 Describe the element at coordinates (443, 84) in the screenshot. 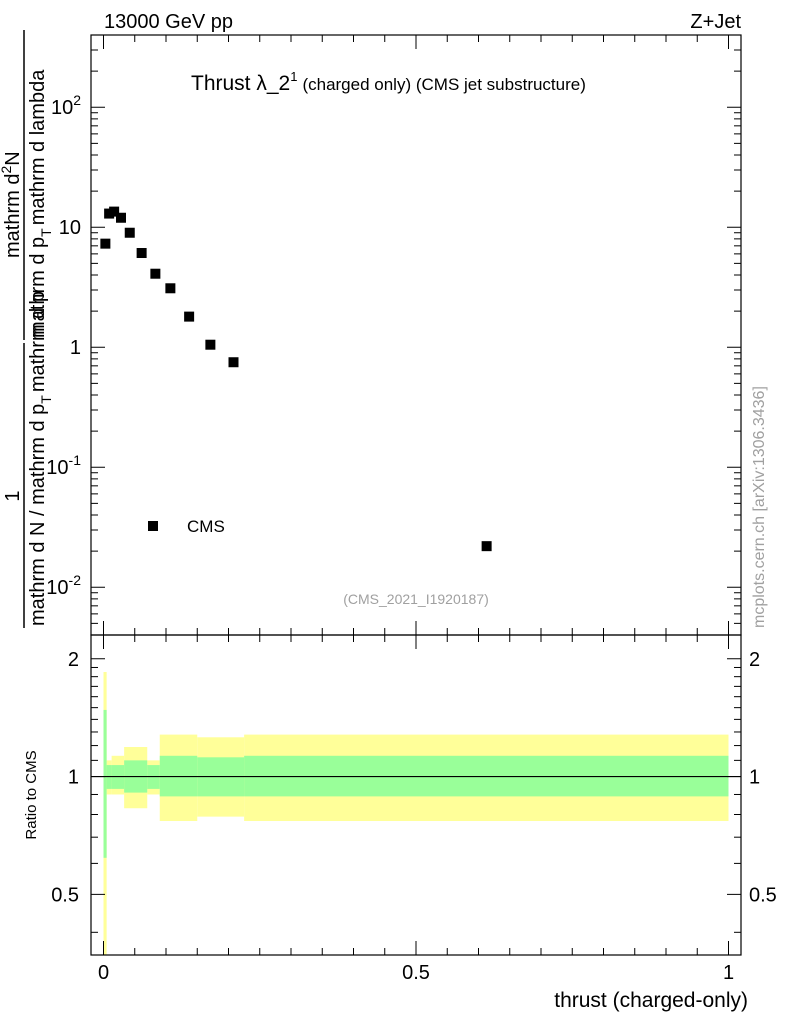

I see `plot-title-rest: (charged only) (CMS jet substructure)` at that location.